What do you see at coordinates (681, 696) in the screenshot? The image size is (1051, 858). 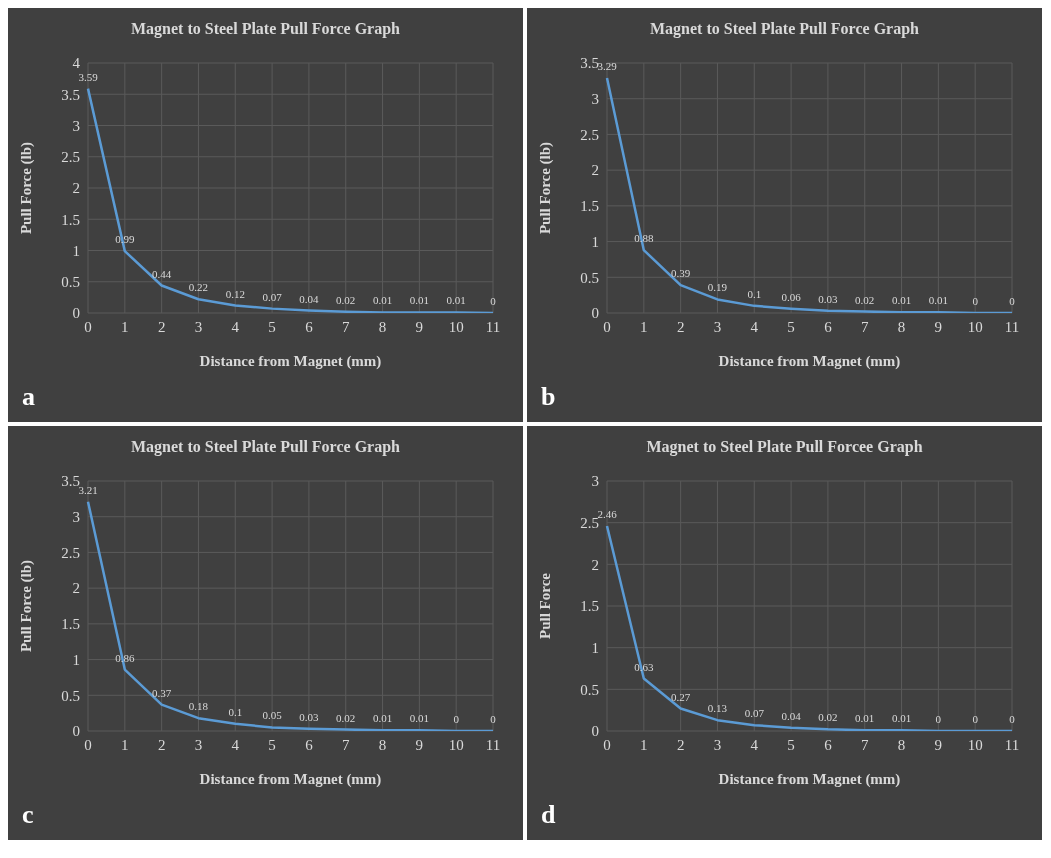 I see `data-label: 0.27` at bounding box center [681, 696].